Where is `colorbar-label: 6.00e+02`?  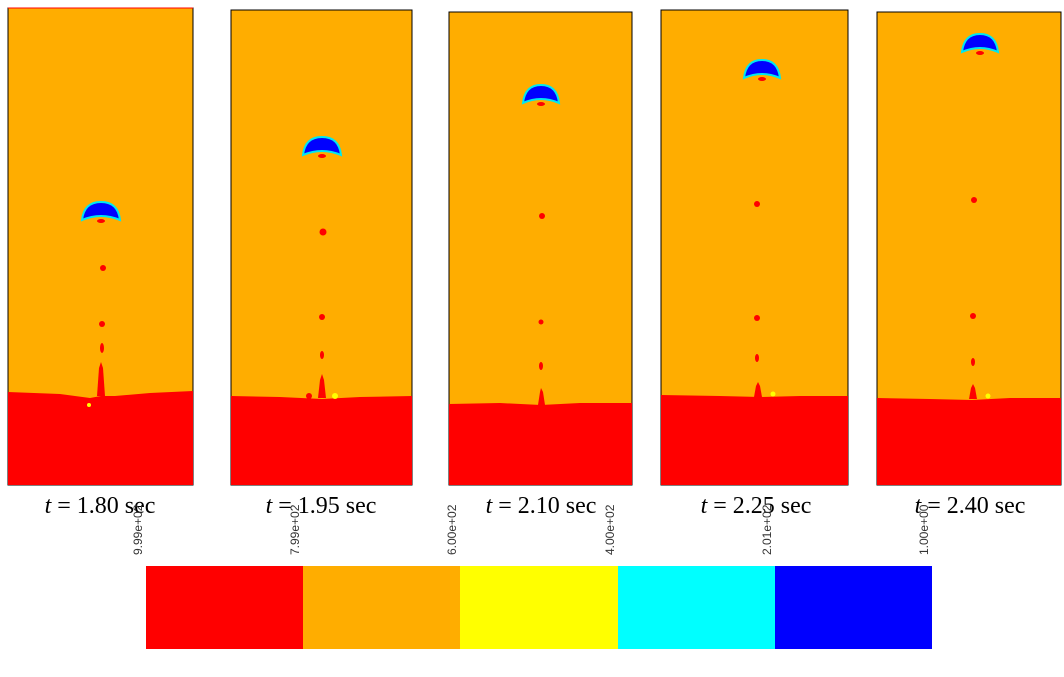
colorbar-label: 6.00e+02 is located at coordinates (452, 529).